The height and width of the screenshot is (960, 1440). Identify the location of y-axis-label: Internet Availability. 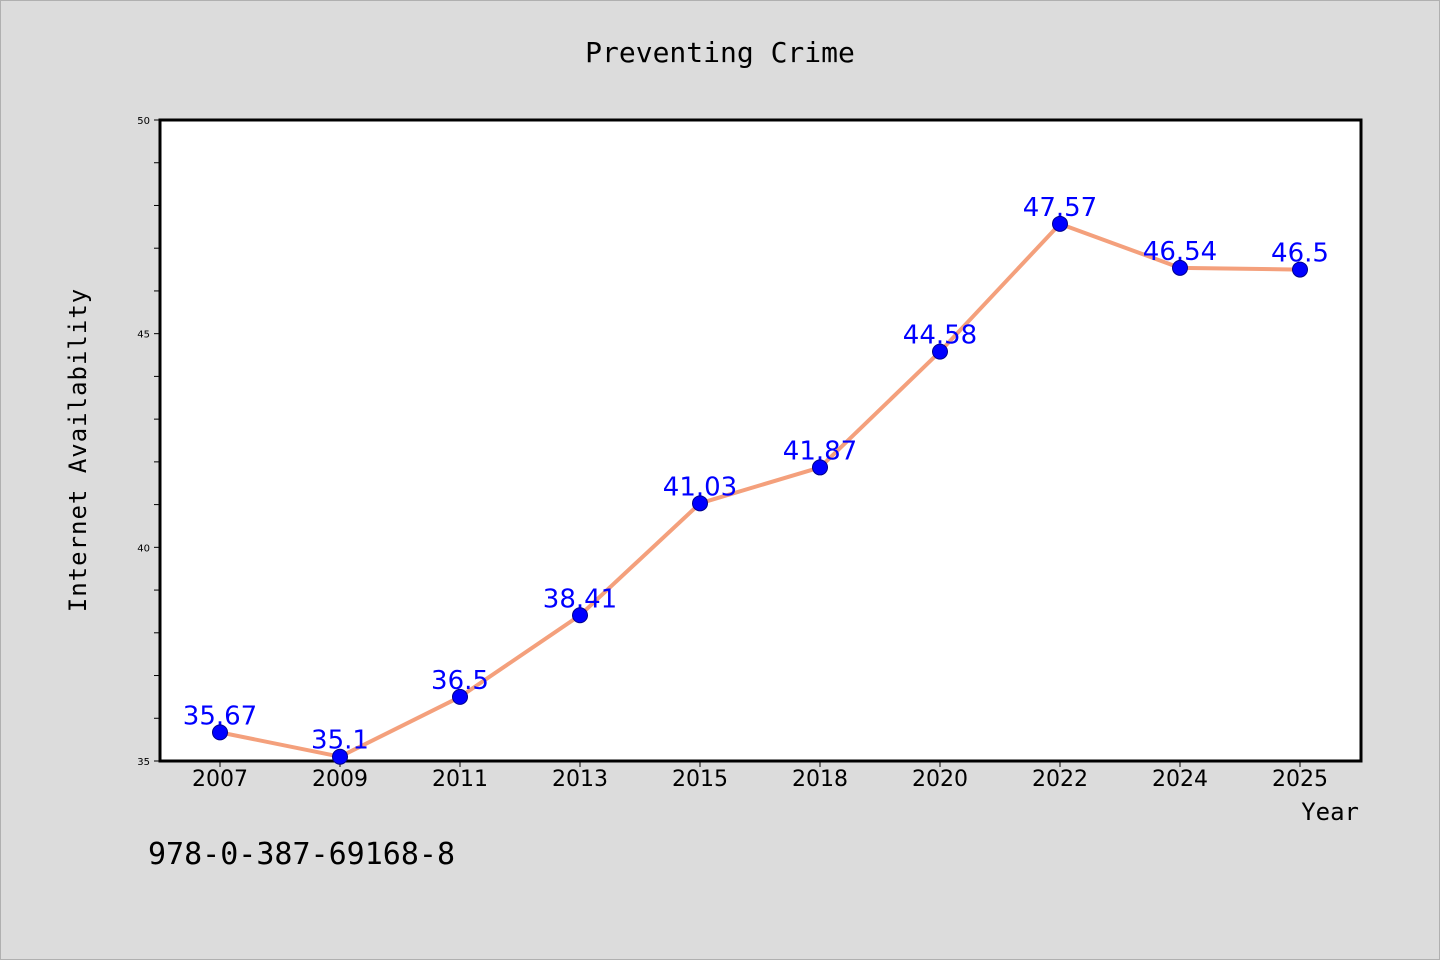
(78, 450).